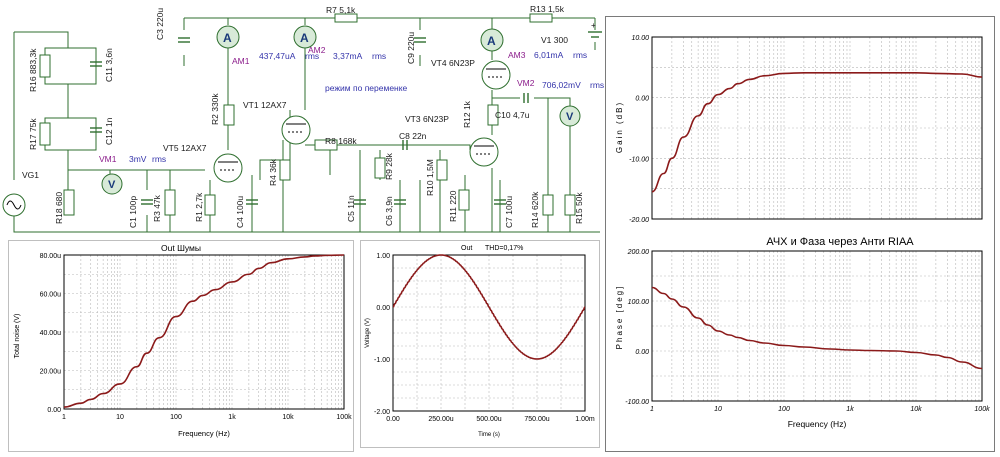 Image resolution: width=1000 pixels, height=457 pixels. I want to click on chart-title: АЧХ и Фаза через Анти RIAA, so click(840, 242).